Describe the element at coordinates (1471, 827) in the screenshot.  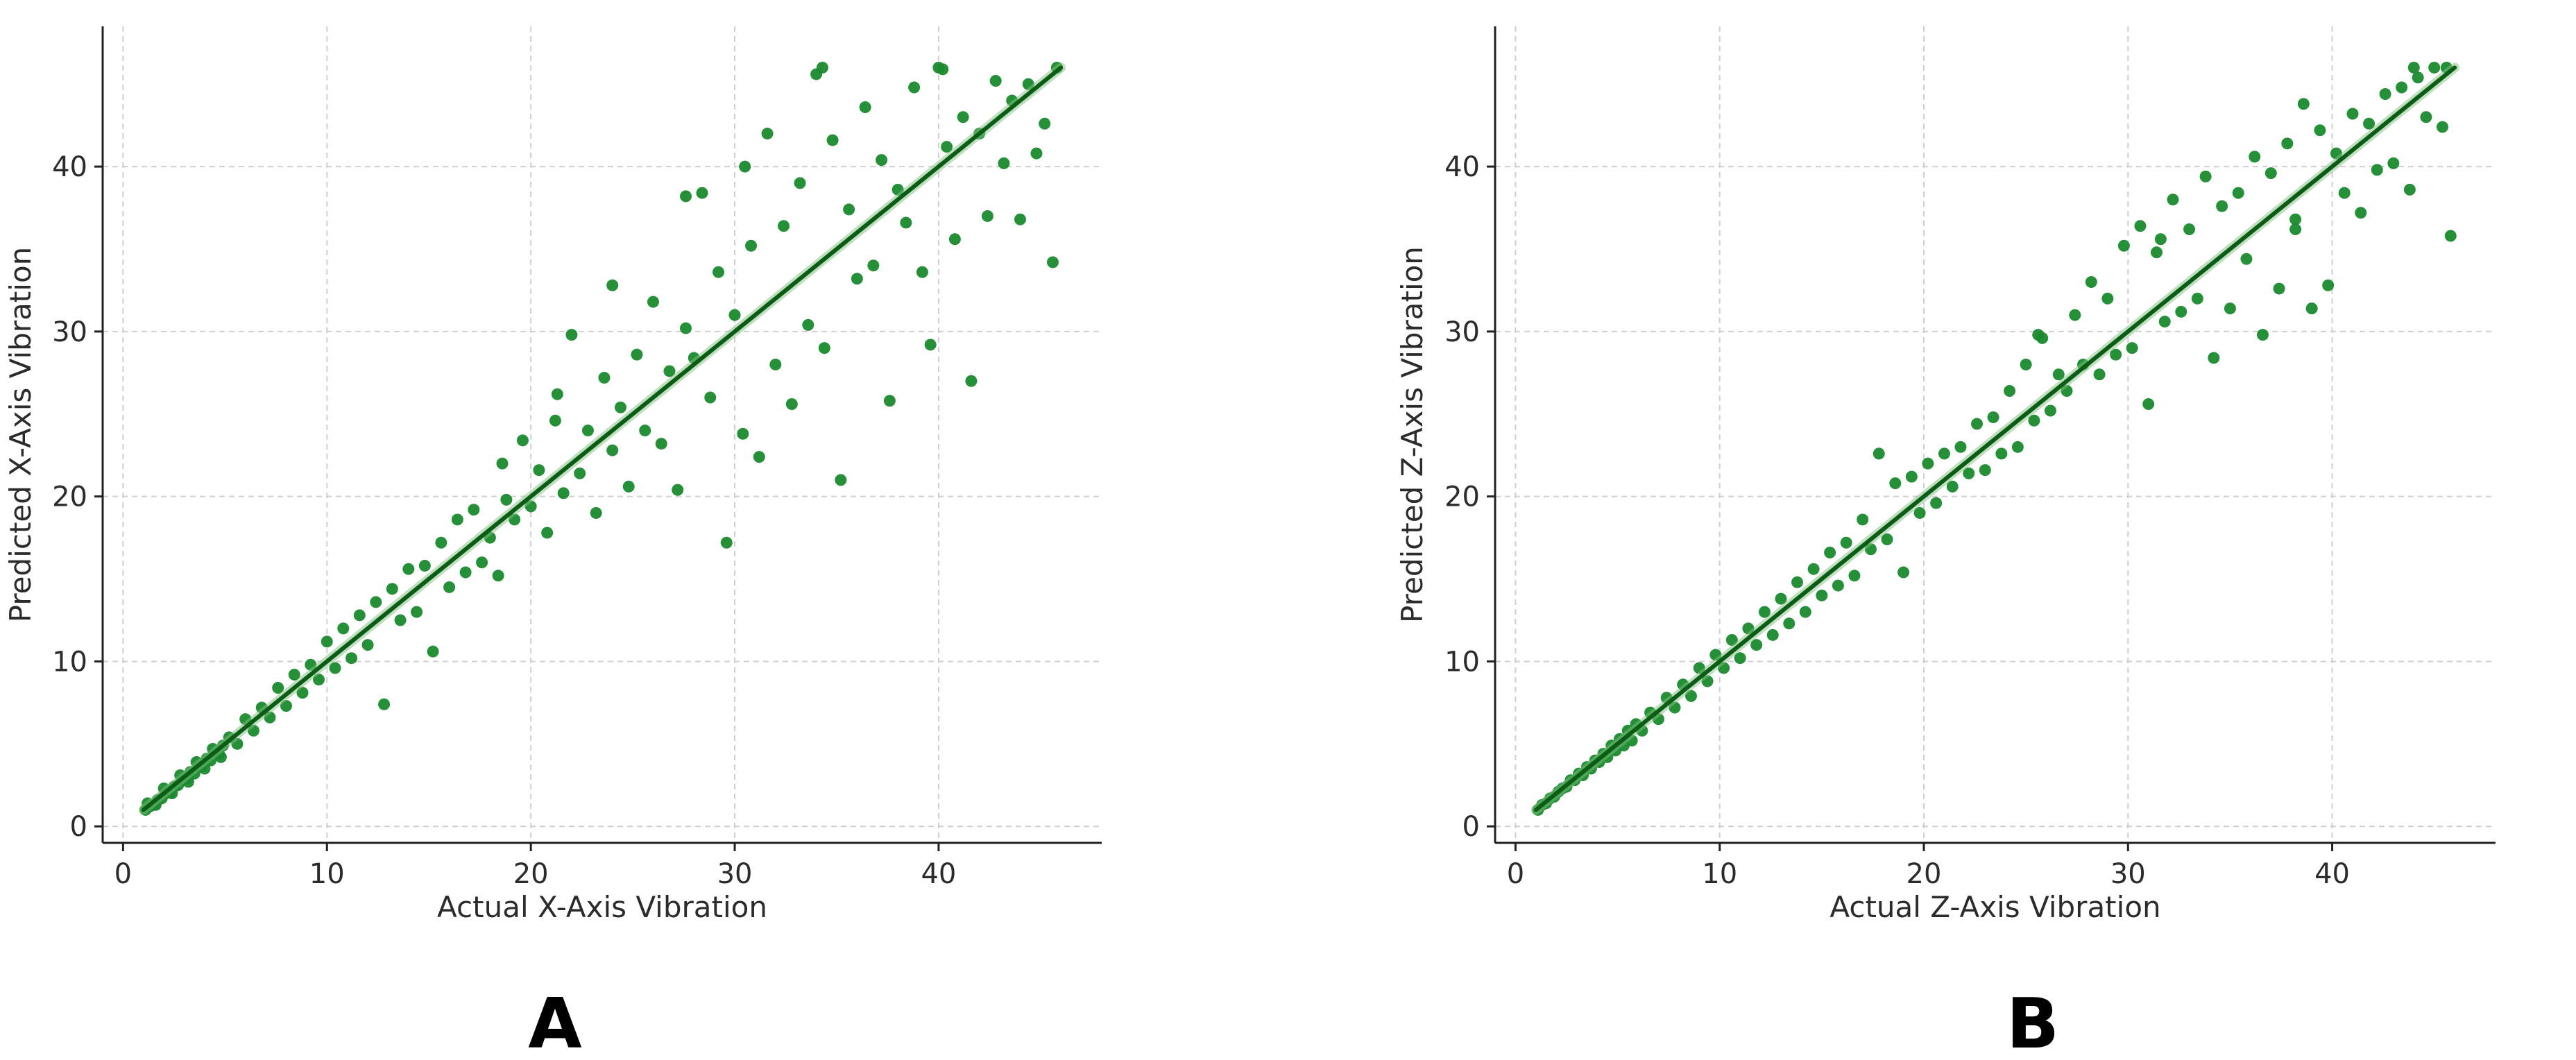
I see `y-tick-label: 0` at that location.